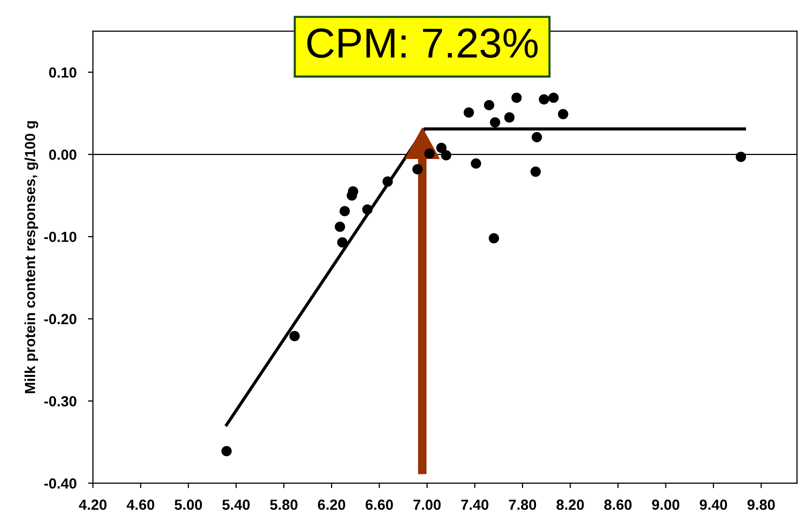 The height and width of the screenshot is (519, 801). What do you see at coordinates (60, 401) in the screenshot?
I see `y-tick-label: -0.30` at bounding box center [60, 401].